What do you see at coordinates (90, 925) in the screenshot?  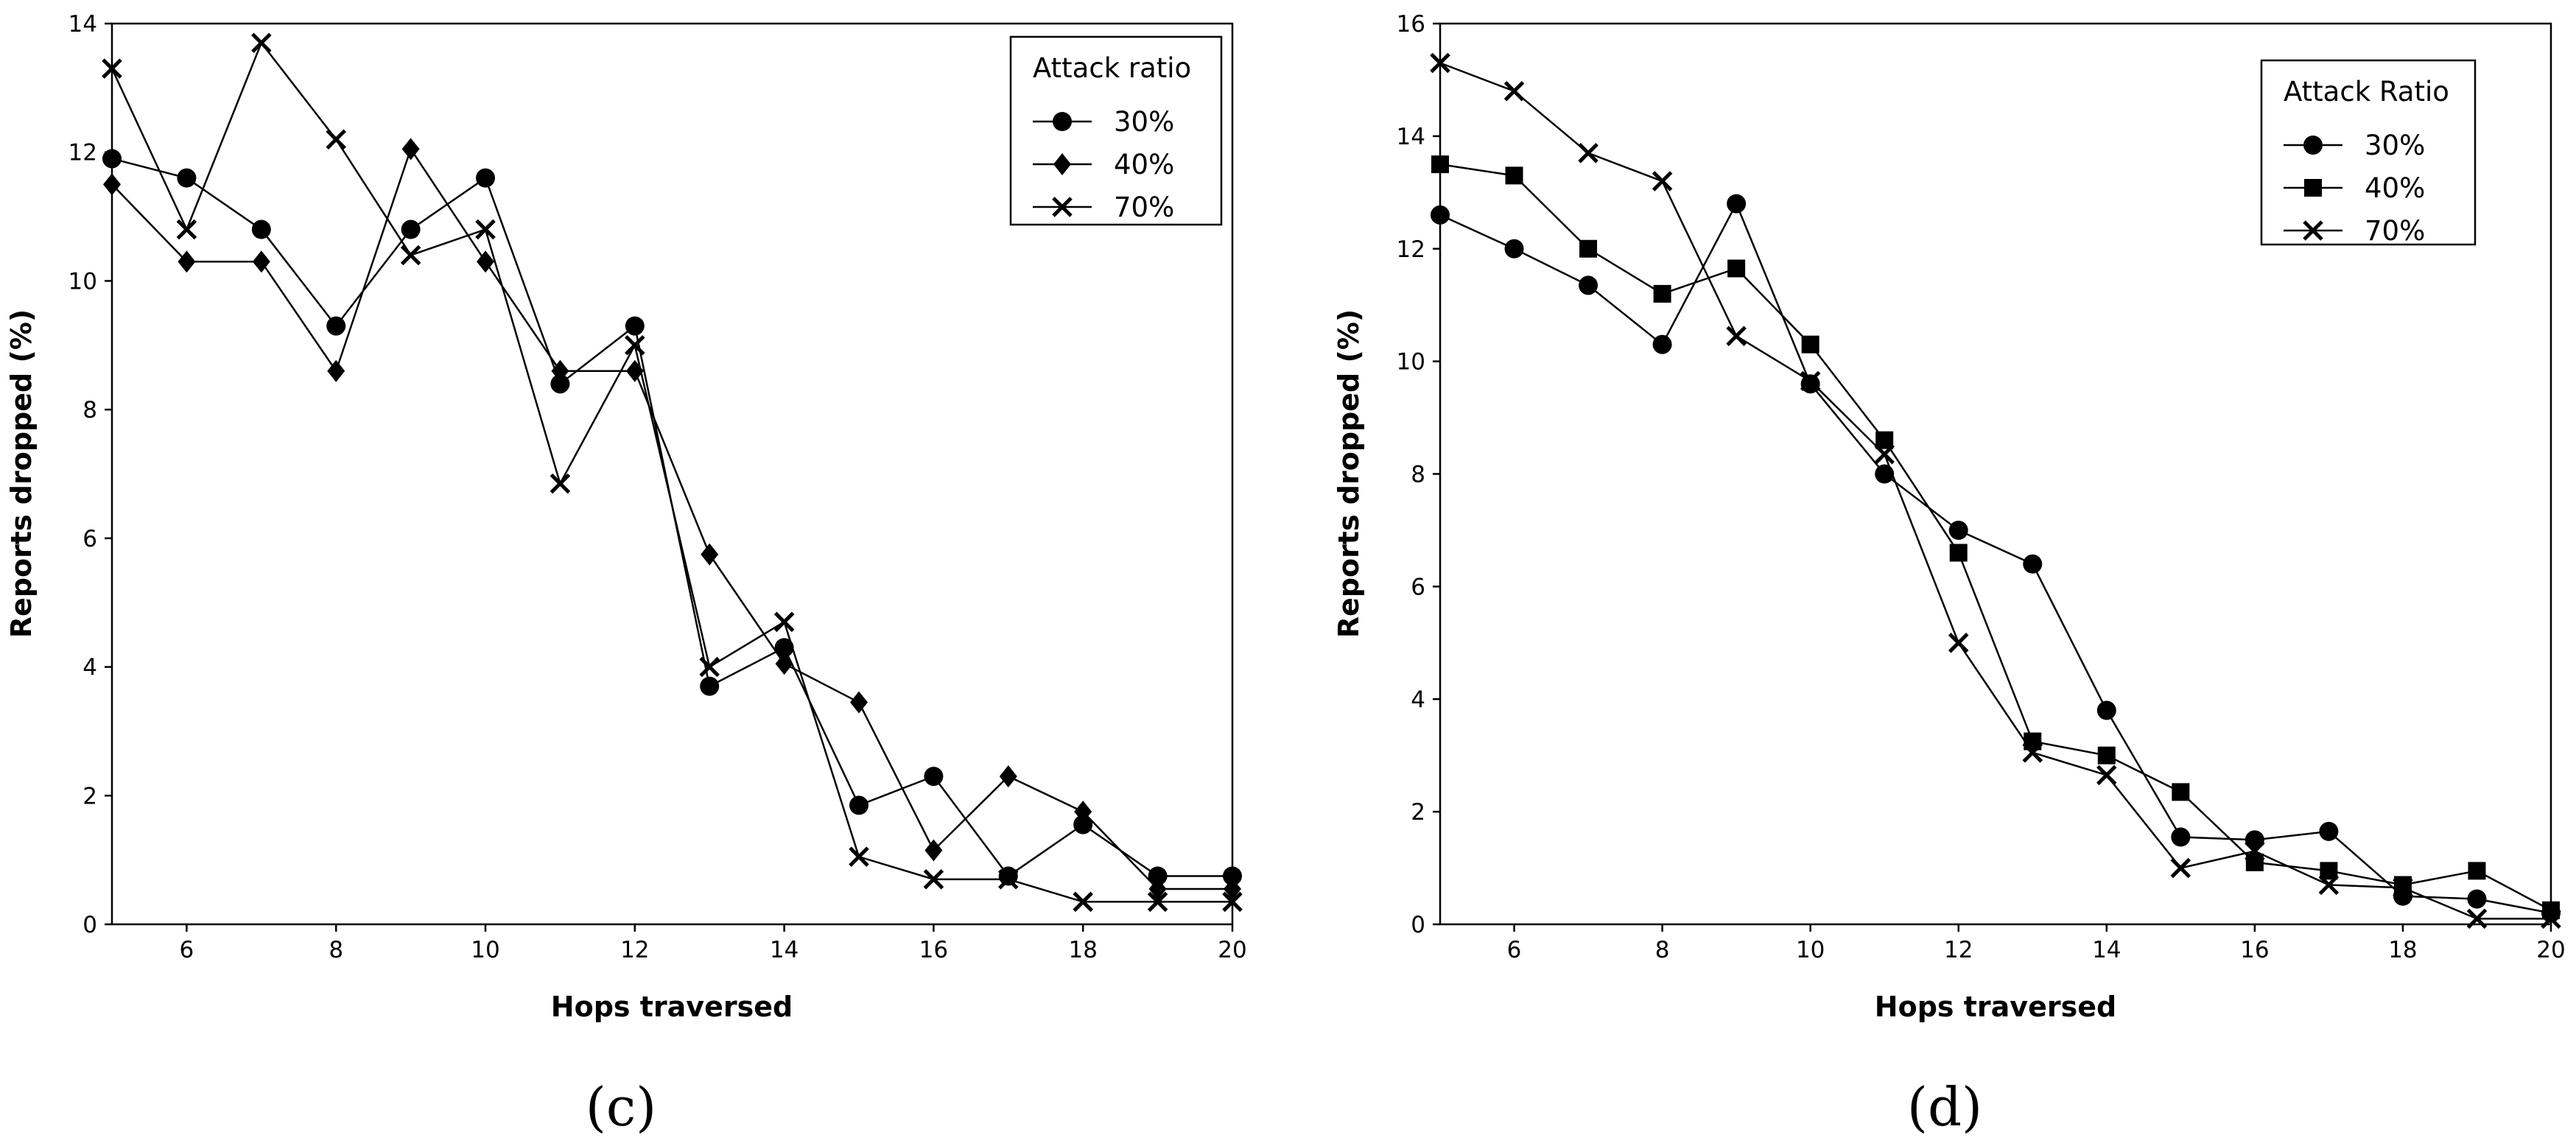 I see `y-tick-label: 0` at bounding box center [90, 925].